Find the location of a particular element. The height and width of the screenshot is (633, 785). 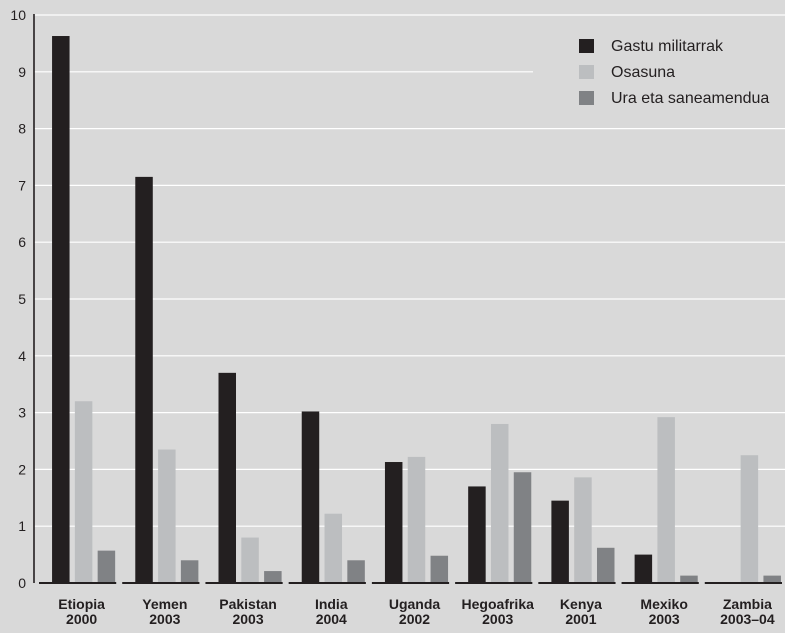

legend-box is located at coordinates (659, 70).